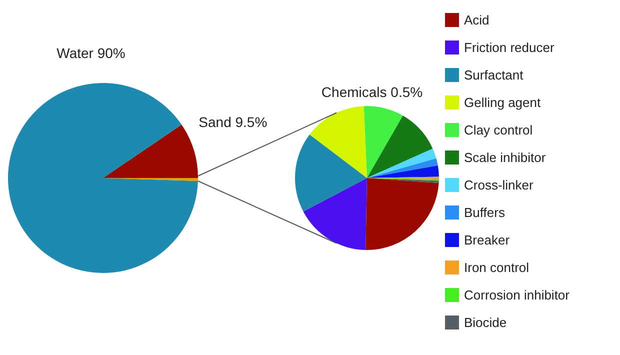 This screenshot has width=620, height=355. Describe the element at coordinates (372, 92) in the screenshot. I see `text: Chemicals 0.5%` at that location.